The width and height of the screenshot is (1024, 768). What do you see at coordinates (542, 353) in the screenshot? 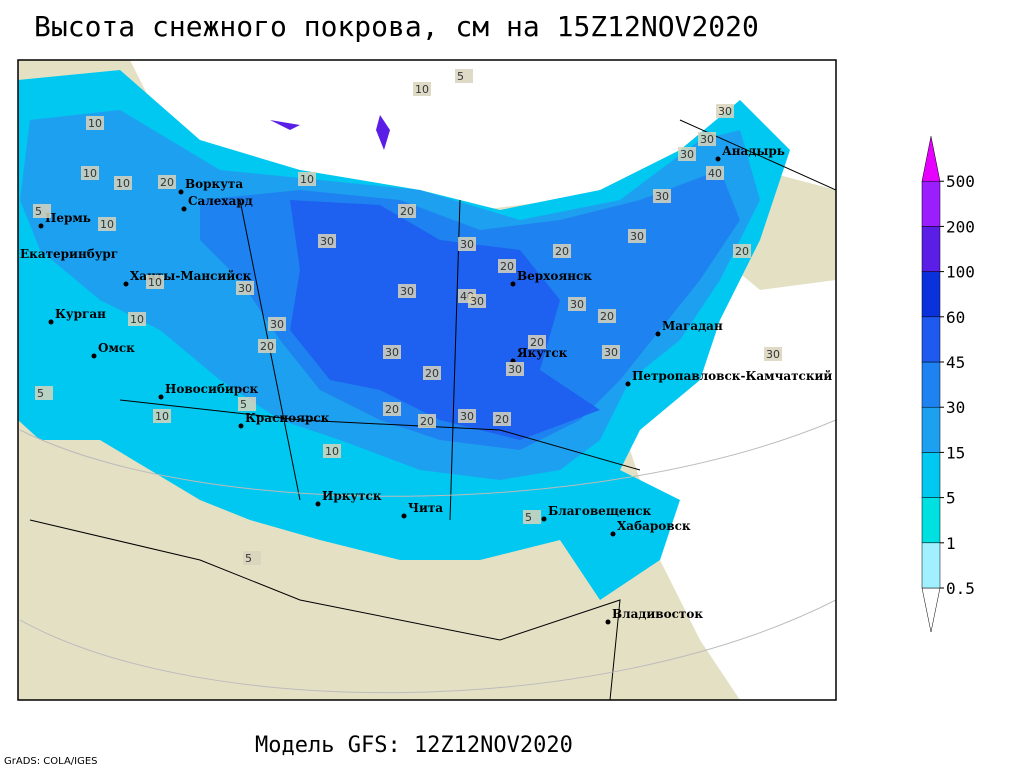
I see `city-label: Якутск` at bounding box center [542, 353].